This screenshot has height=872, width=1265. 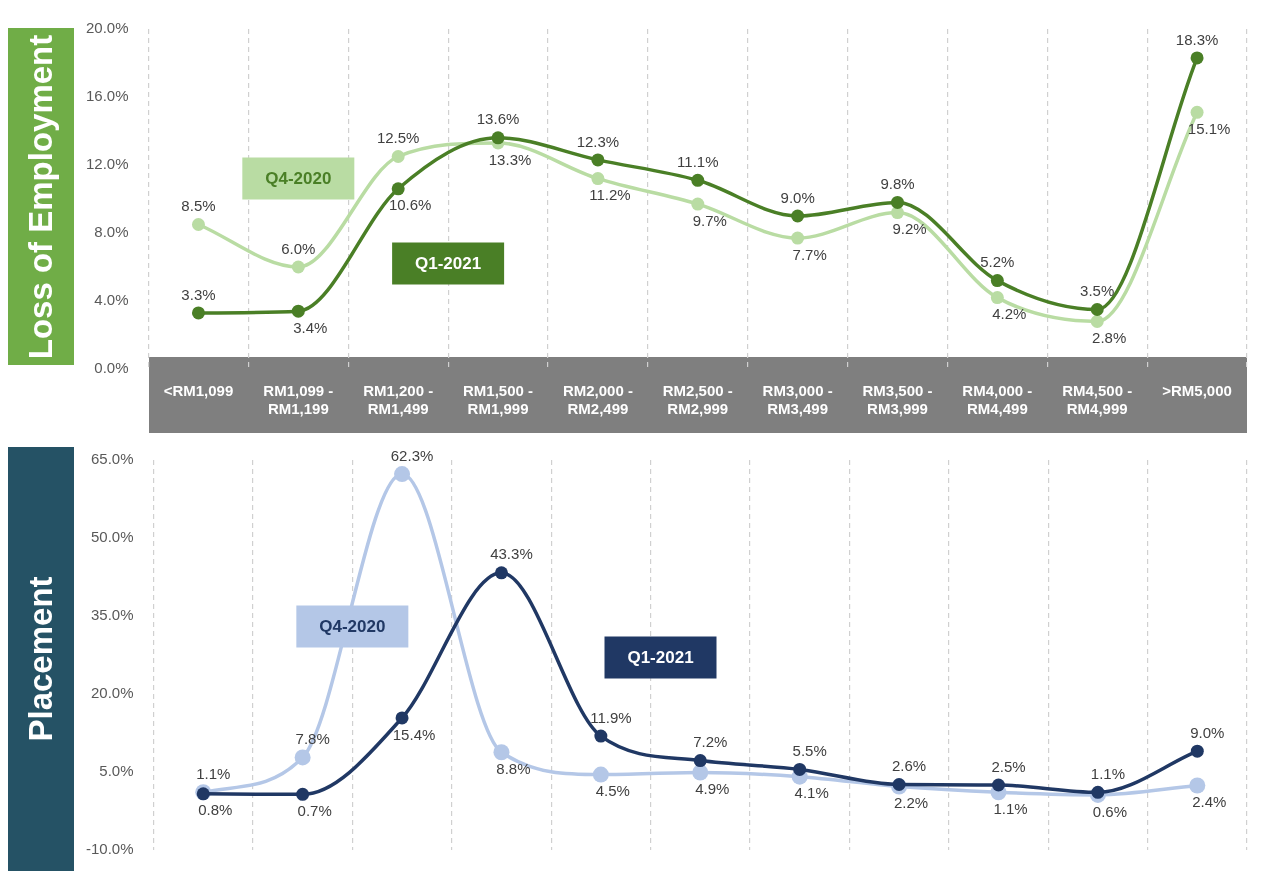 What do you see at coordinates (107, 164) in the screenshot?
I see `y-tick-label: 12.0%` at bounding box center [107, 164].